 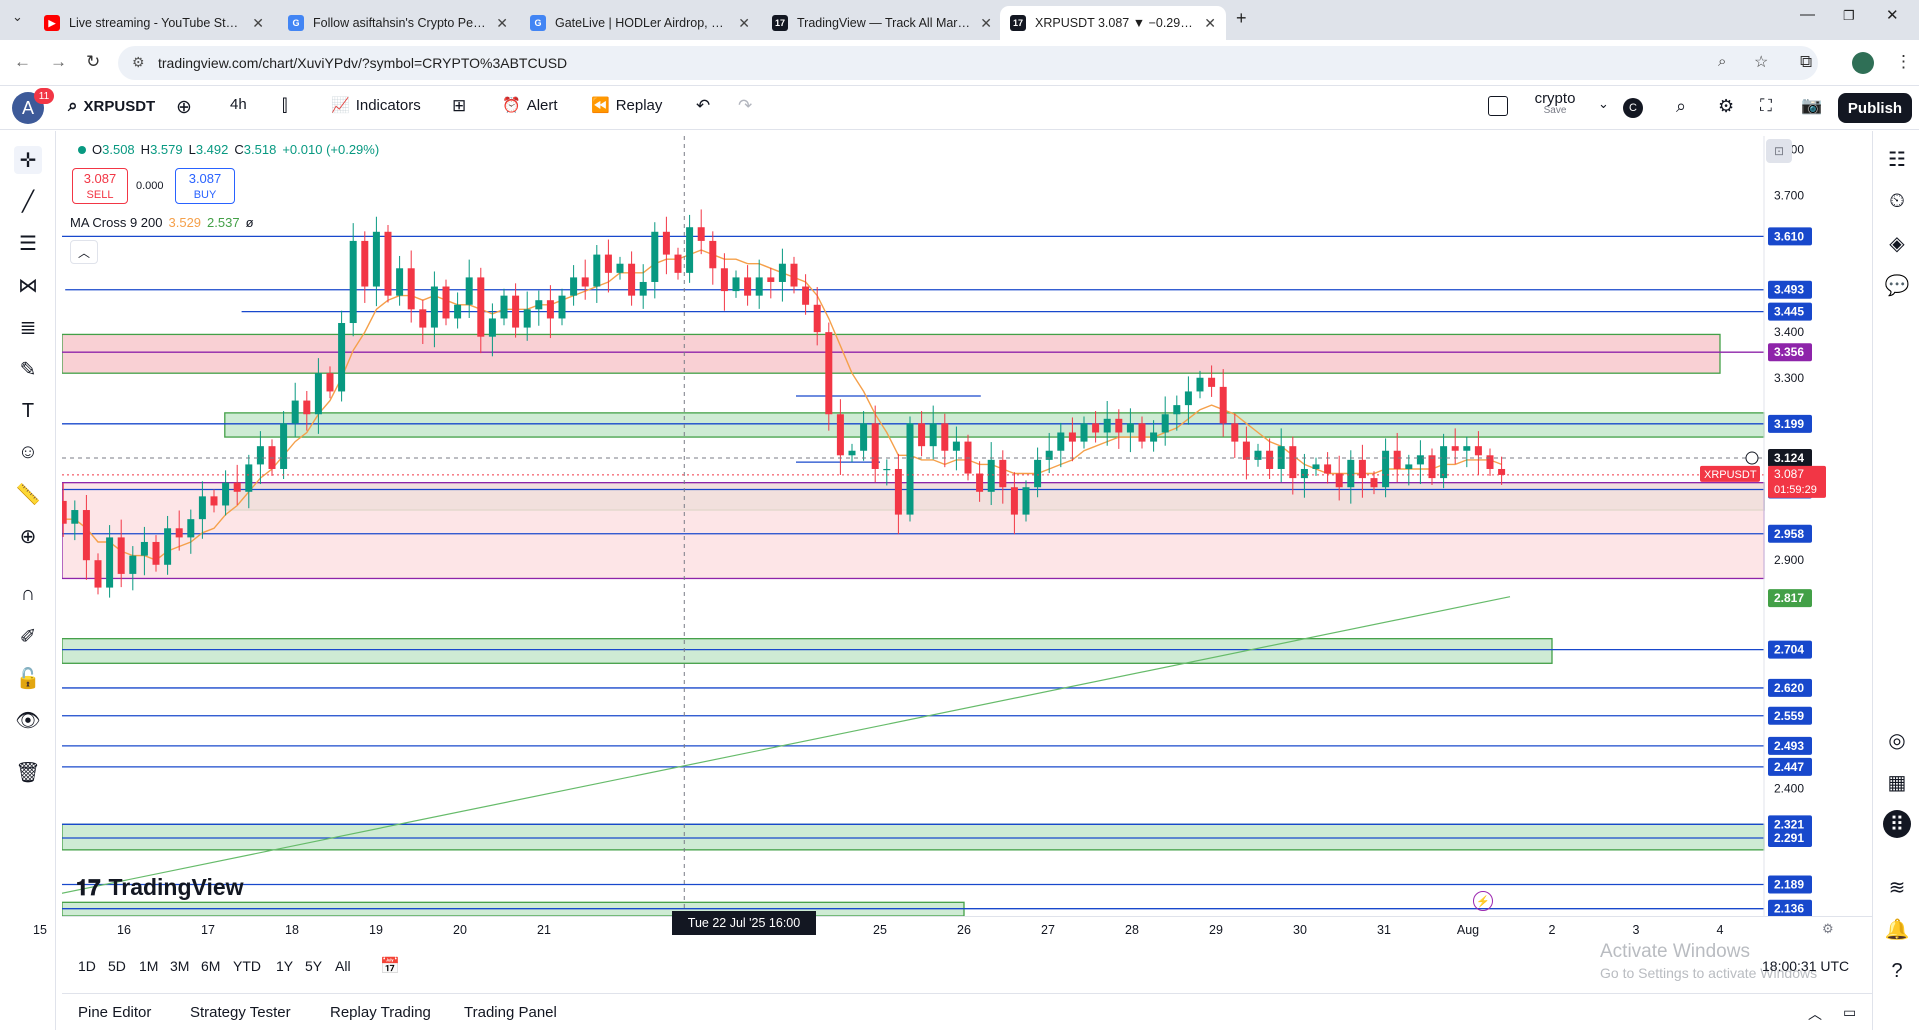 I want to click on site-info-icon: ⚙, so click(x=138, y=62).